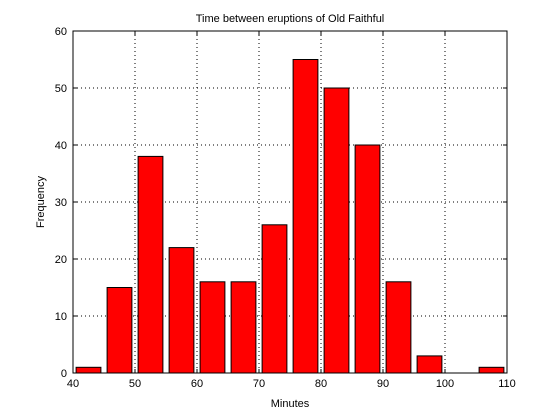 The height and width of the screenshot is (419, 560). What do you see at coordinates (445, 384) in the screenshot?
I see `x-tick-label: 100` at bounding box center [445, 384].